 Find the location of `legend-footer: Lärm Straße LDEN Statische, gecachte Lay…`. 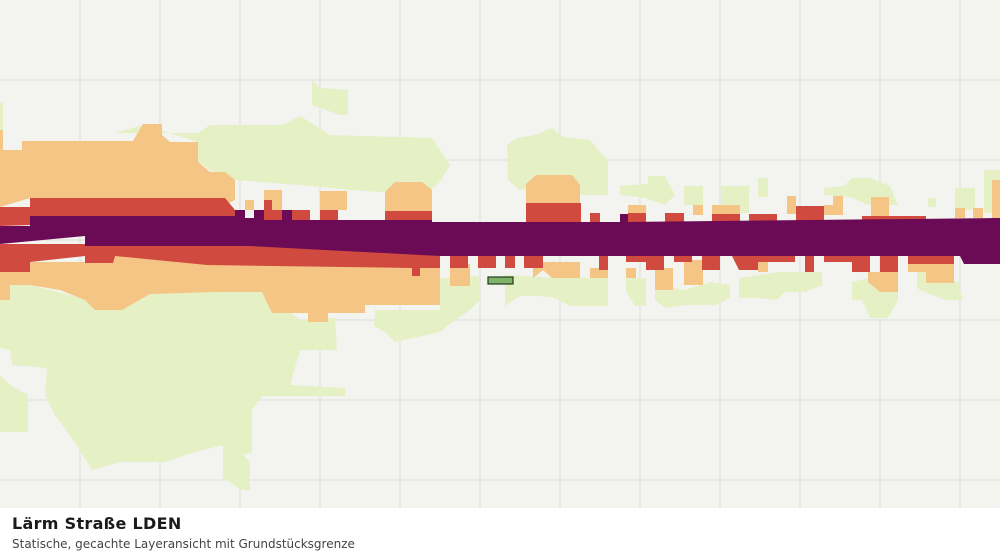

legend-footer: Lärm Straße LDEN Statische, gecachte Lay… is located at coordinates (500, 534).